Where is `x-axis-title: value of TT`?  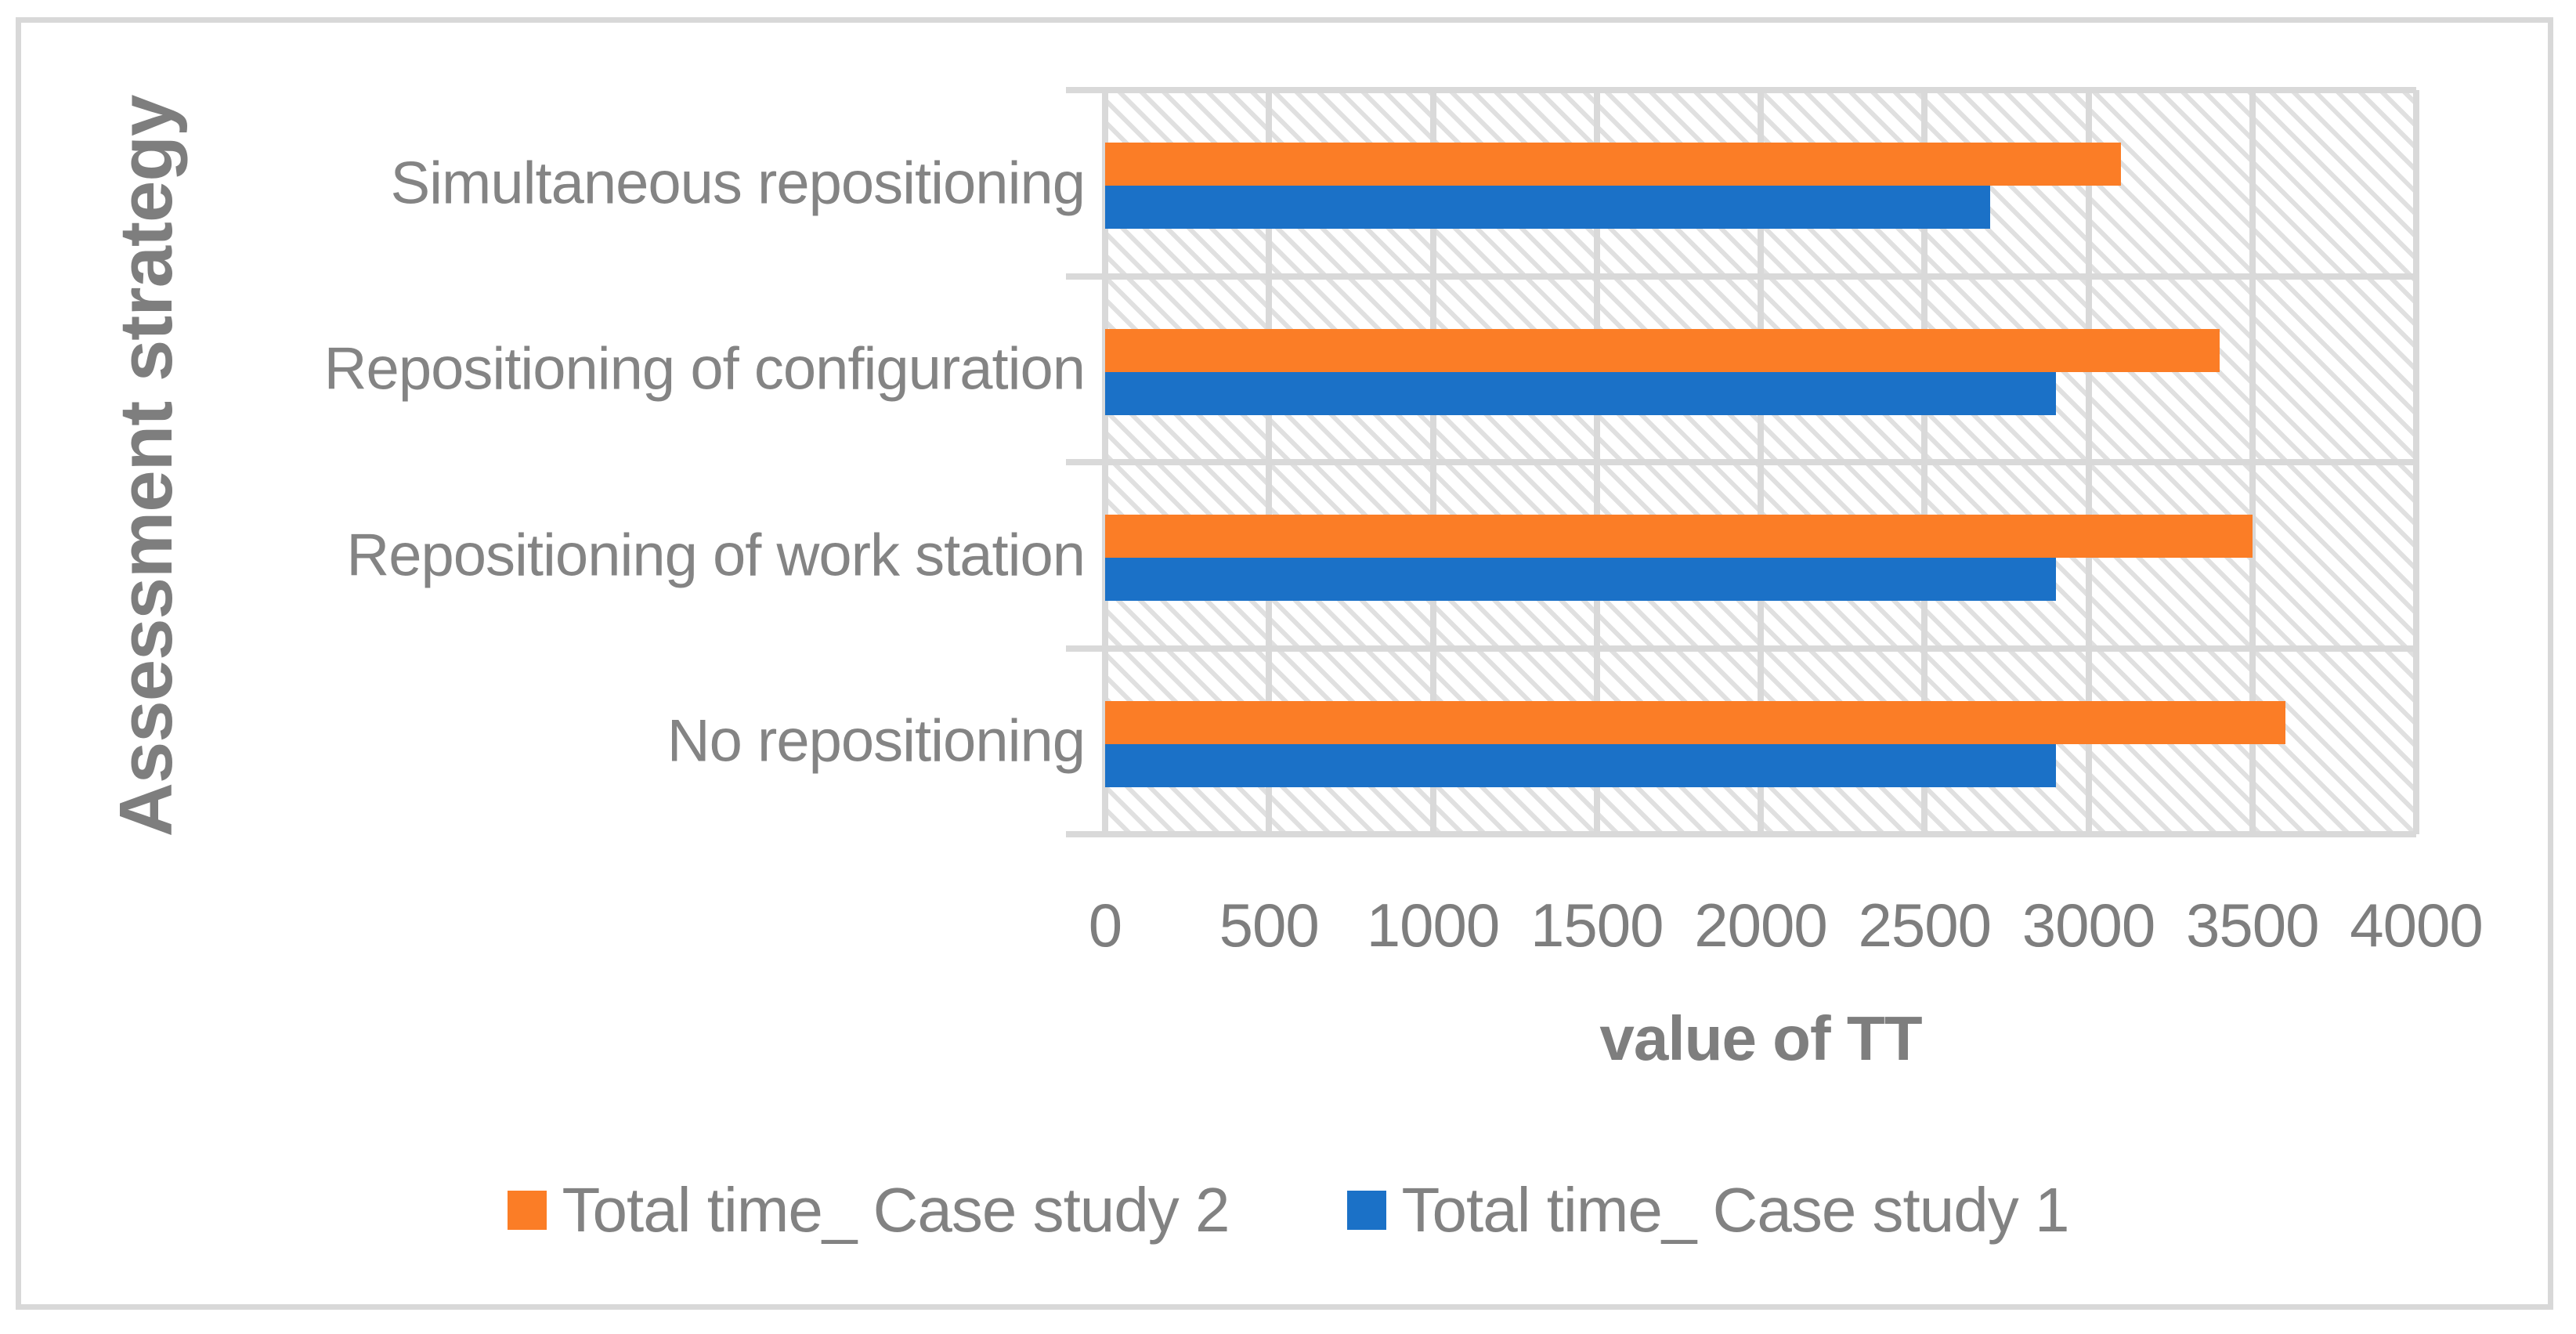 x-axis-title: value of TT is located at coordinates (1760, 1038).